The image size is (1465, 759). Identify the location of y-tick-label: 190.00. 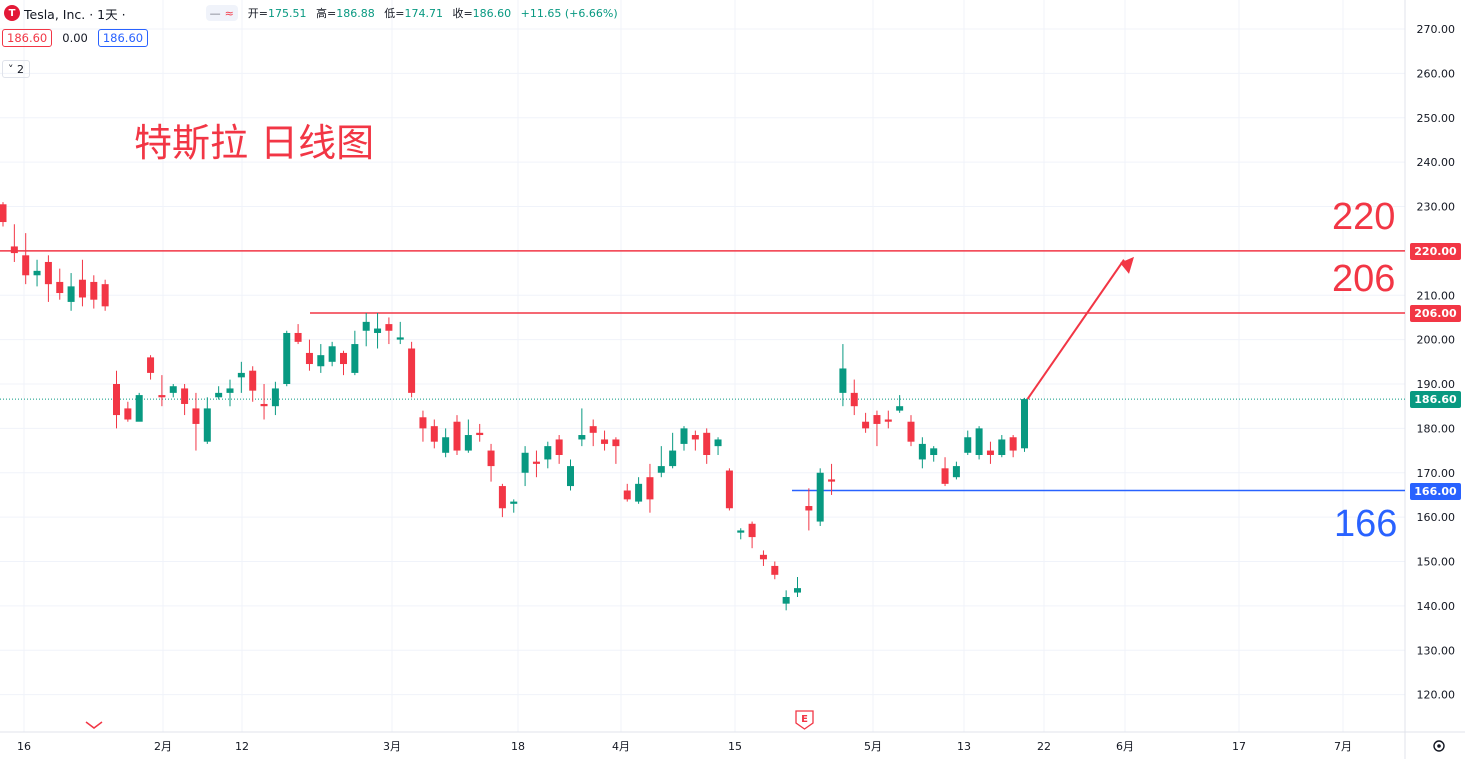
(1436, 384).